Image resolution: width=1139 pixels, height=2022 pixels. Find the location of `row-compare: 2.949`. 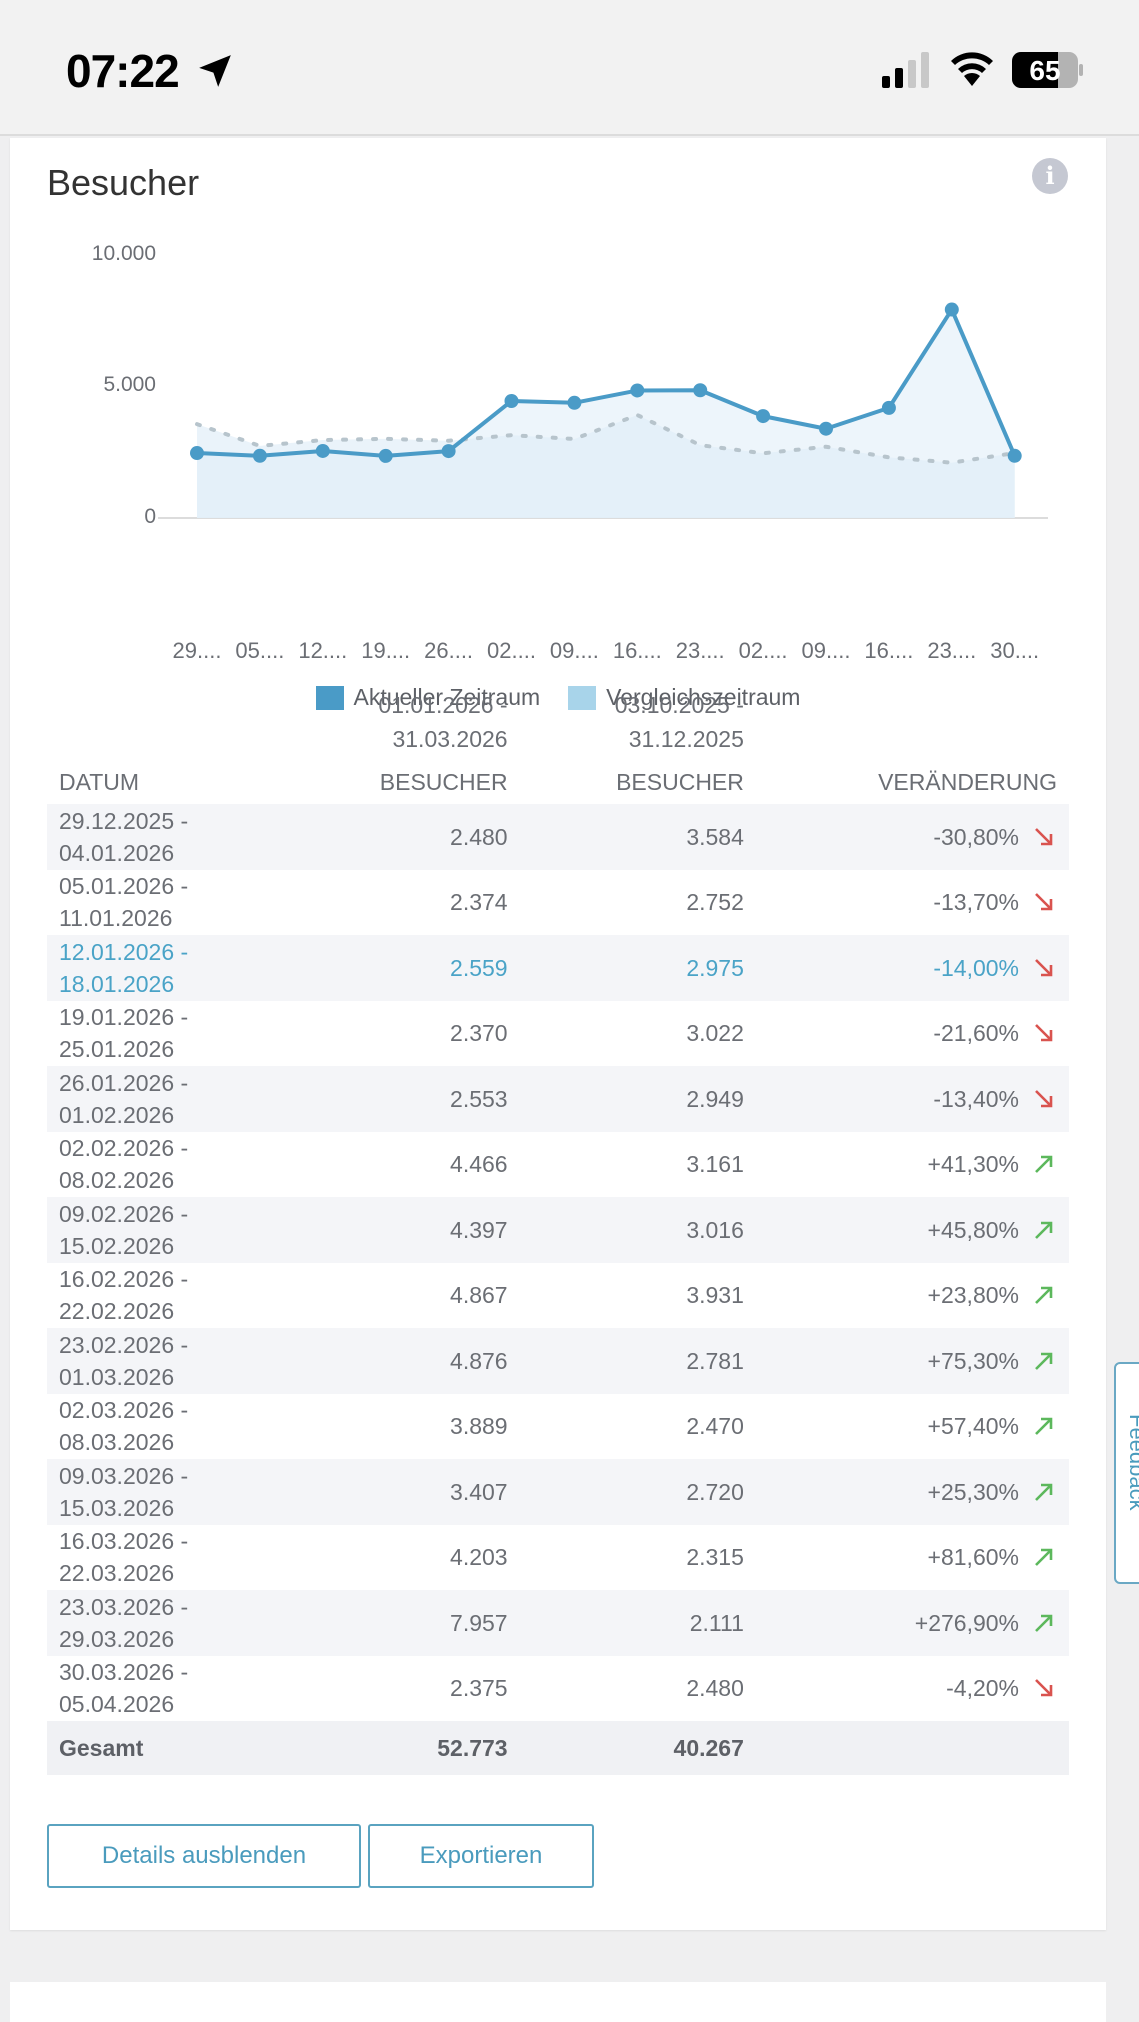

row-compare: 2.949 is located at coordinates (715, 1098).